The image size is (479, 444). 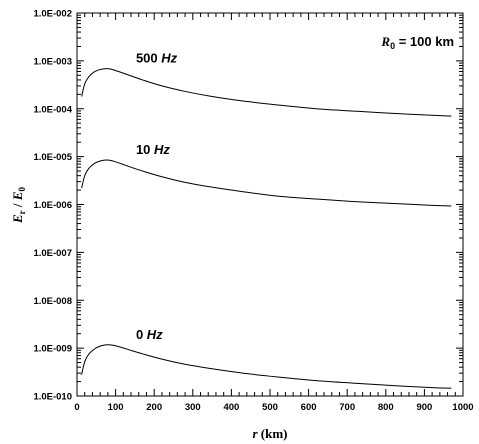 What do you see at coordinates (157, 58) in the screenshot?
I see `series-label-0: 500 Hz` at bounding box center [157, 58].